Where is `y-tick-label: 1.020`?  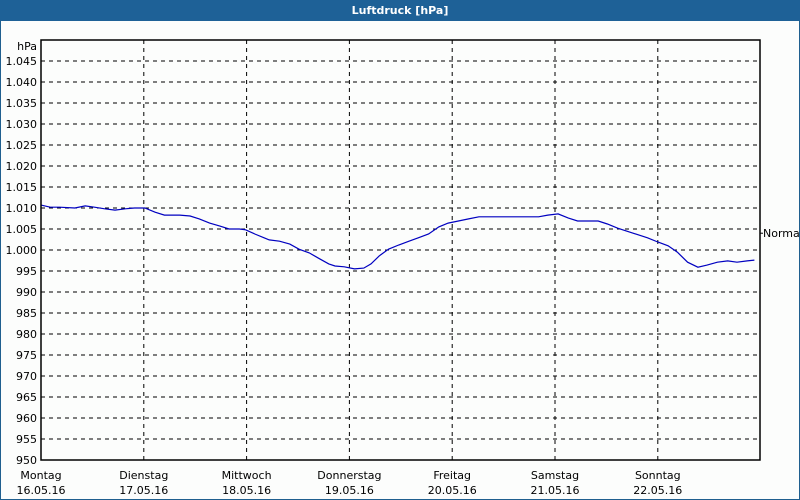 y-tick-label: 1.020 is located at coordinates (22, 166).